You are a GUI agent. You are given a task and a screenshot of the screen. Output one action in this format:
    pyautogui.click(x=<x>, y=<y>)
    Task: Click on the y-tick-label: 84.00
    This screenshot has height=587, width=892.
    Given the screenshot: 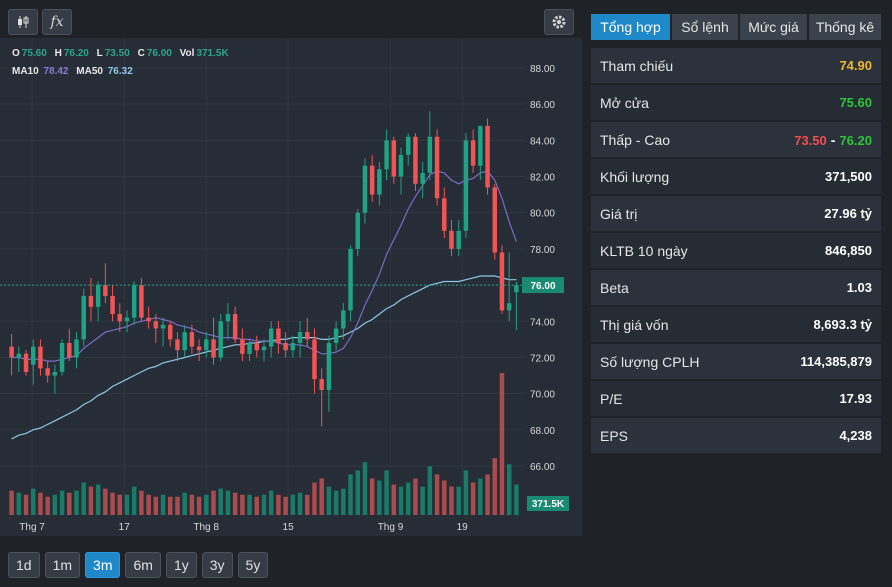 What is the action you would take?
    pyautogui.click(x=542, y=141)
    